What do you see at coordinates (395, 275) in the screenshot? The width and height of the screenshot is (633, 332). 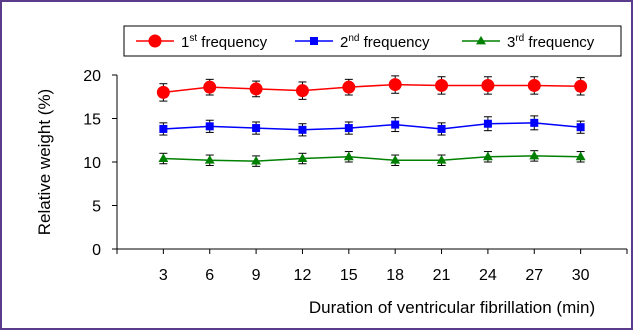 I see `x-tick-label: 18` at bounding box center [395, 275].